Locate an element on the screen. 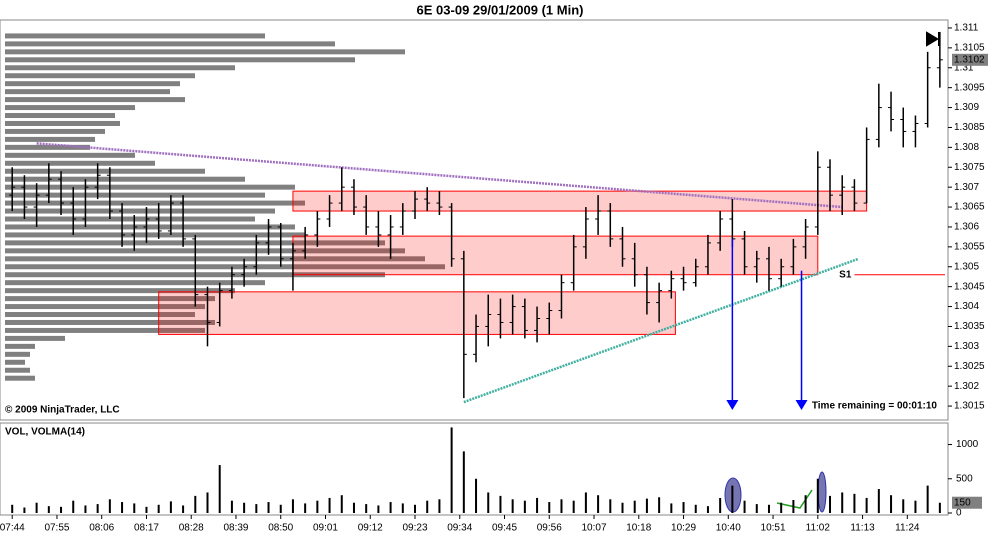 The image size is (1000, 553). y-tick-label: 1.305 is located at coordinates (966, 266).